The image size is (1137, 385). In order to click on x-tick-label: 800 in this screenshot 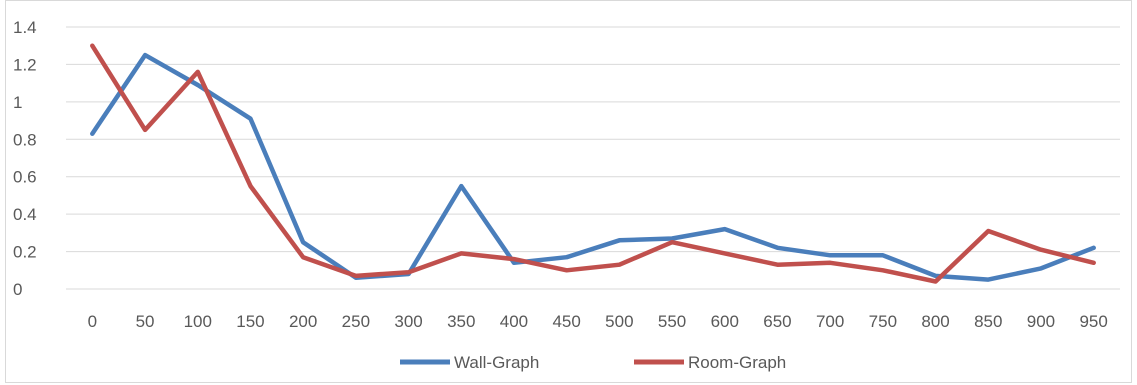, I will do `click(935, 321)`.